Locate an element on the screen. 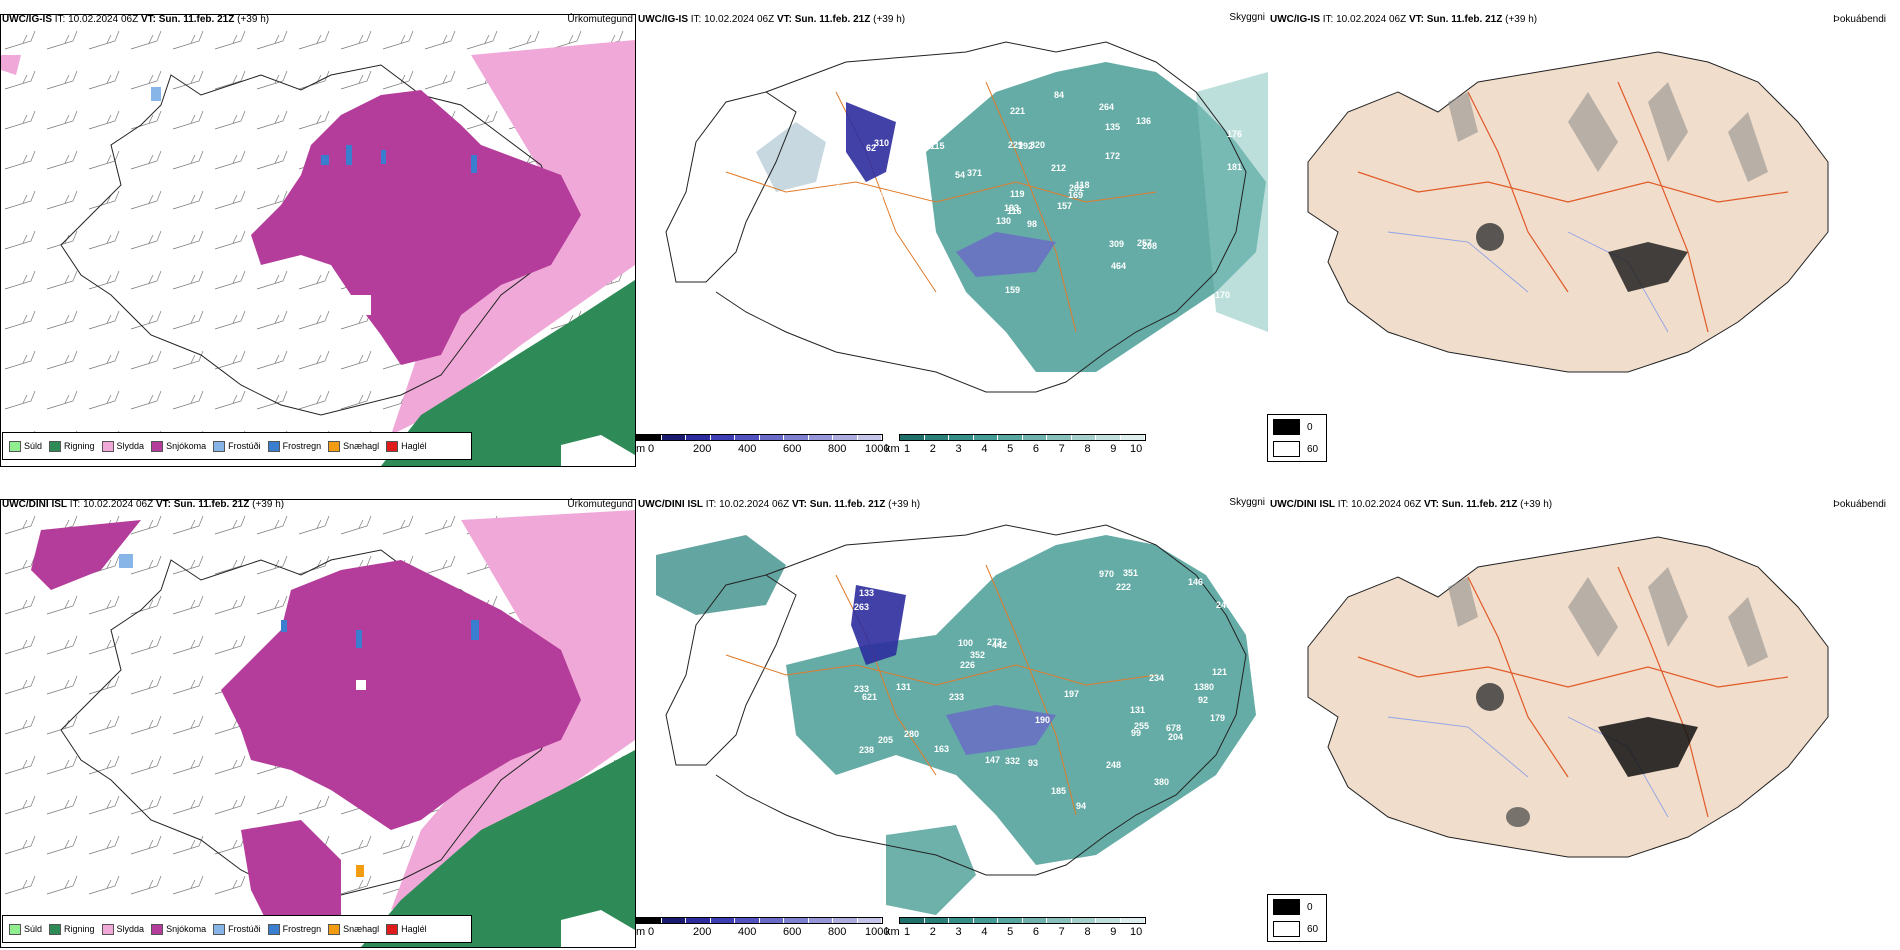 The image size is (1900, 950). scale-unit-m: m is located at coordinates (641, 449).